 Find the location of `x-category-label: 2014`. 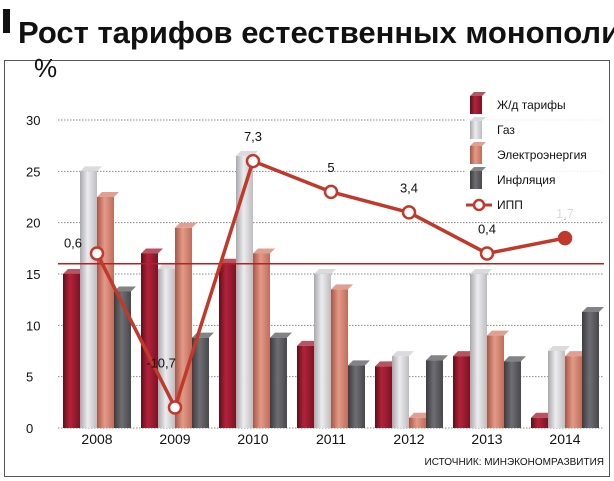

x-category-label: 2014 is located at coordinates (564, 439).